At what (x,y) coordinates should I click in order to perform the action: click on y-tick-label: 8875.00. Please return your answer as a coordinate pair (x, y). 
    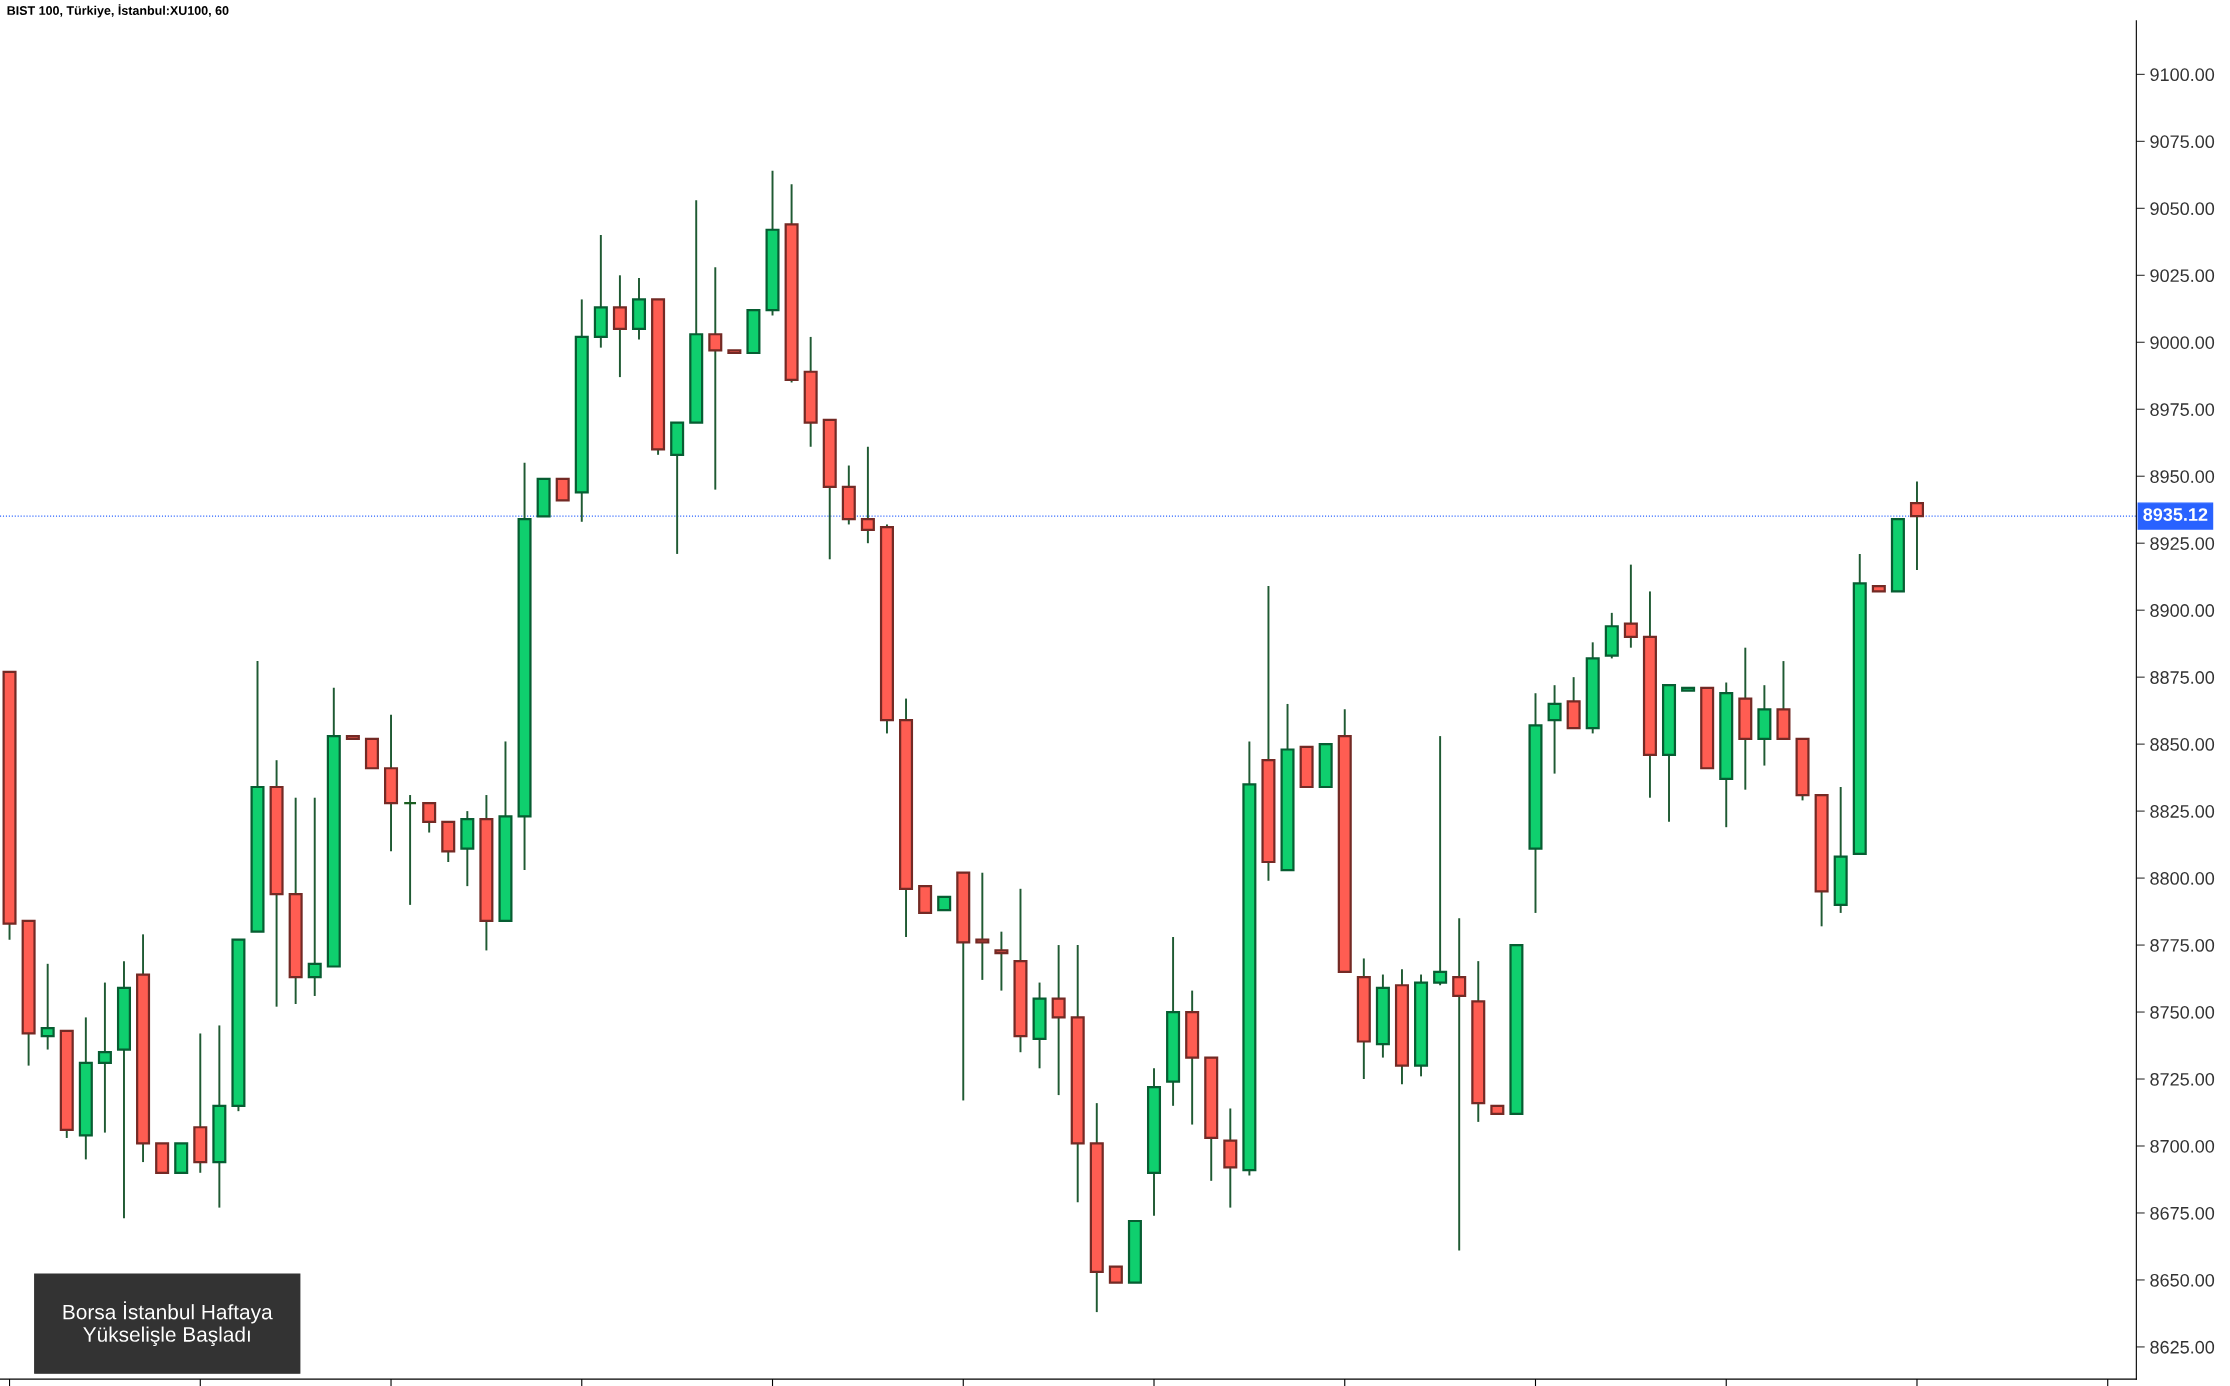
    Looking at the image, I should click on (2182, 677).